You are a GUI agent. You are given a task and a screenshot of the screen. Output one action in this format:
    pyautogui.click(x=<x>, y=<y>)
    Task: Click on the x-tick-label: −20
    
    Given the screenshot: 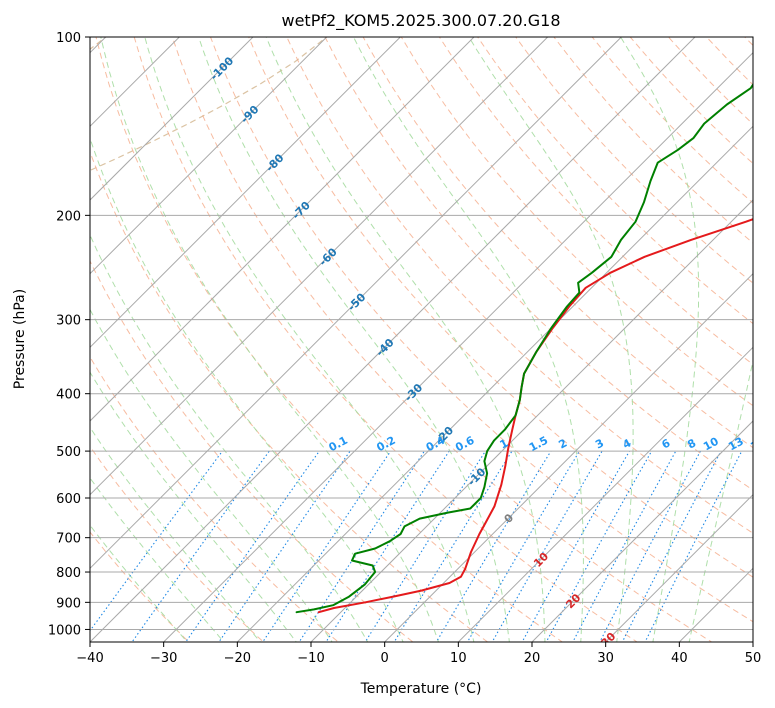 What is the action you would take?
    pyautogui.click(x=237, y=658)
    